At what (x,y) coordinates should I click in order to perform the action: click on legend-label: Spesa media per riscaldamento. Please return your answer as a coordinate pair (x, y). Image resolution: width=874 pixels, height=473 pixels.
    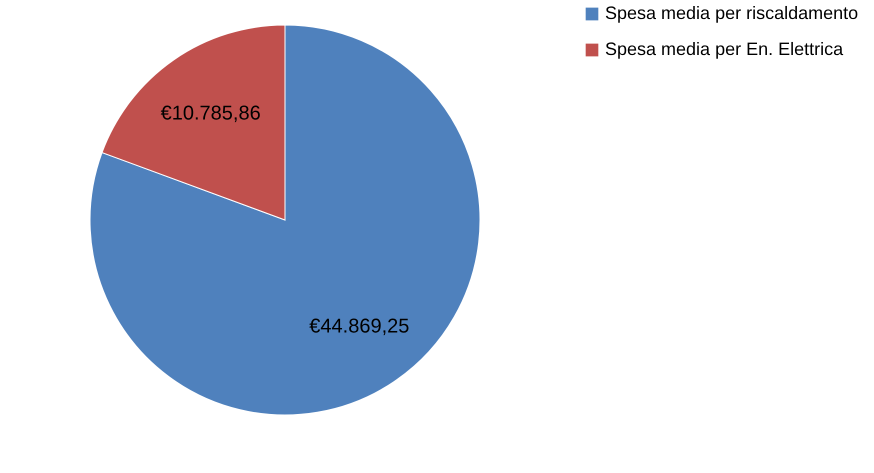
    Looking at the image, I should click on (731, 13).